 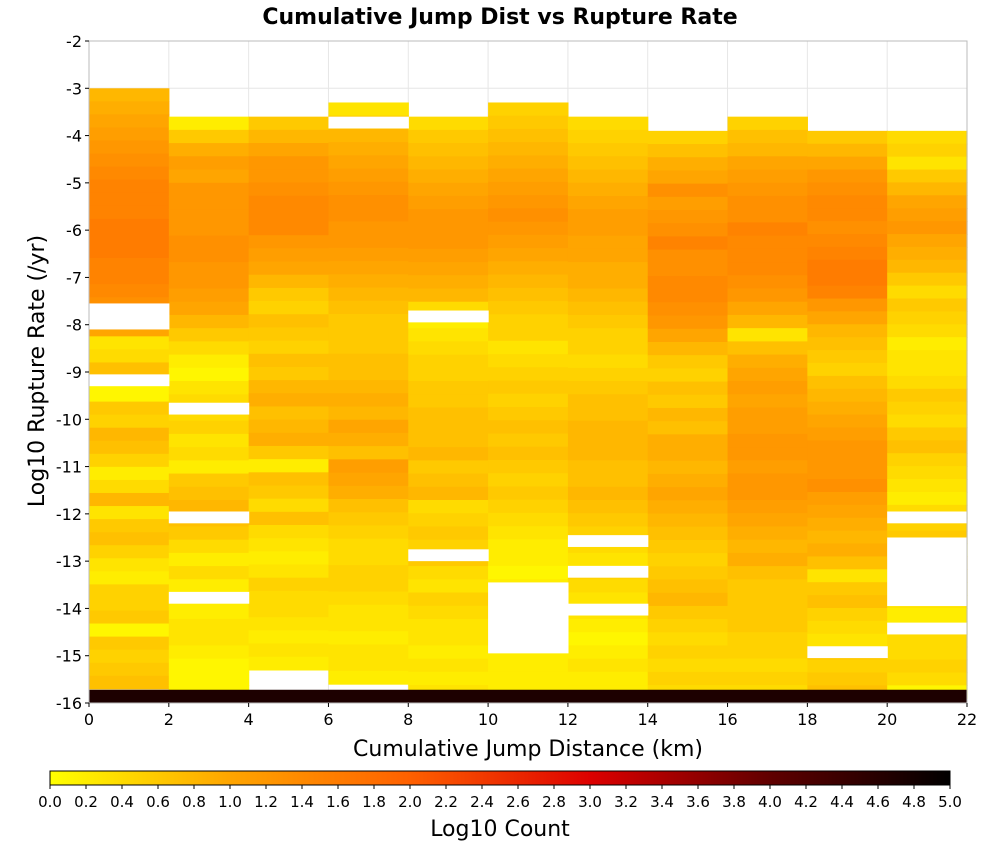 What do you see at coordinates (74, 277) in the screenshot?
I see `y-tick-label: -7` at bounding box center [74, 277].